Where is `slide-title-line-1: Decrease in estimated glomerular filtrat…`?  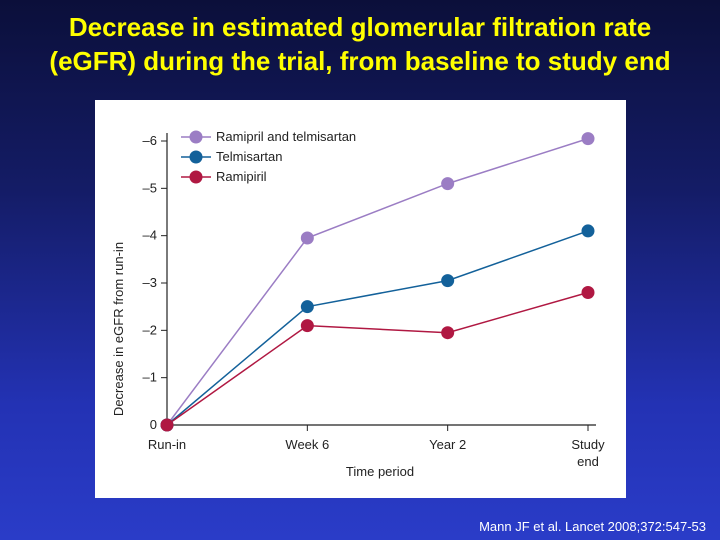
slide-title-line-1: Decrease in estimated glomerular filtrat… is located at coordinates (360, 27).